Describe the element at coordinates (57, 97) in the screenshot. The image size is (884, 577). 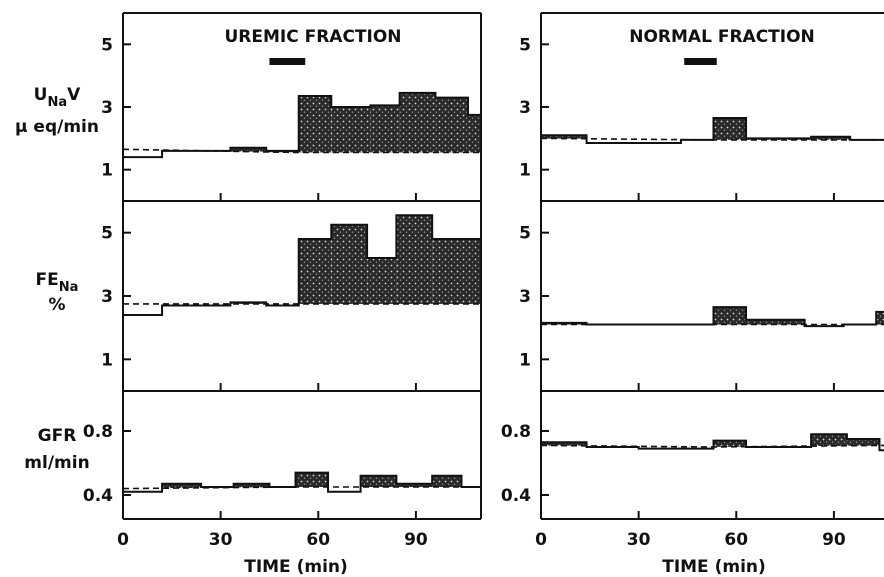
I see `y-axis-label: UNaV` at that location.